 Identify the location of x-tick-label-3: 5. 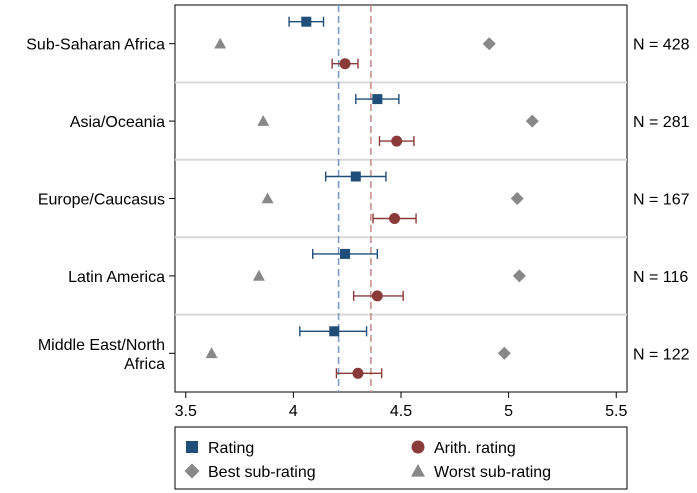
(508, 411).